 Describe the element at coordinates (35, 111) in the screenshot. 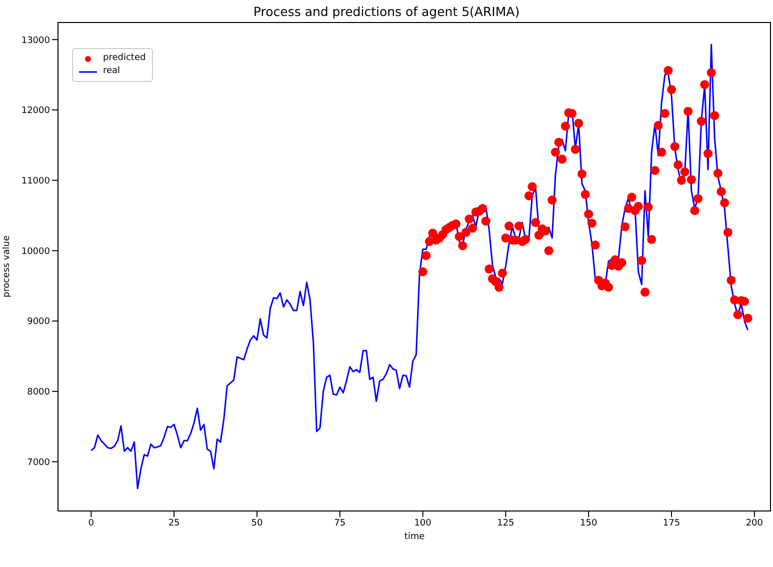

I see `y-tick-label: 12000` at that location.